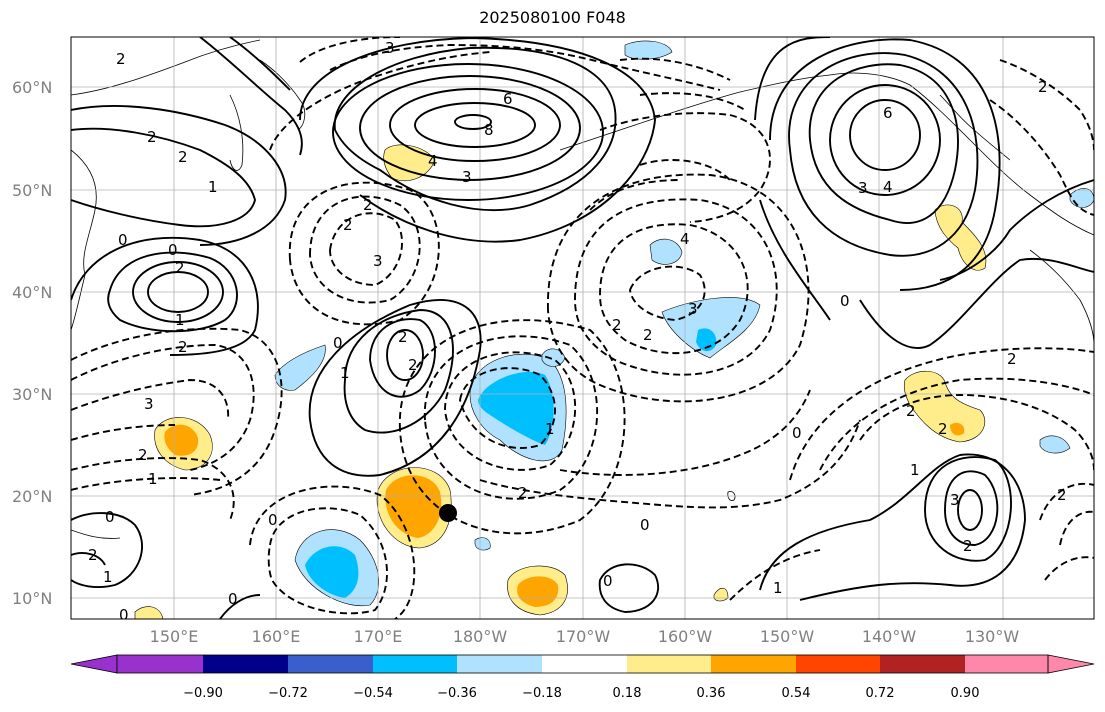  What do you see at coordinates (378, 636) in the screenshot?
I see `lon-label: 170°E` at bounding box center [378, 636].